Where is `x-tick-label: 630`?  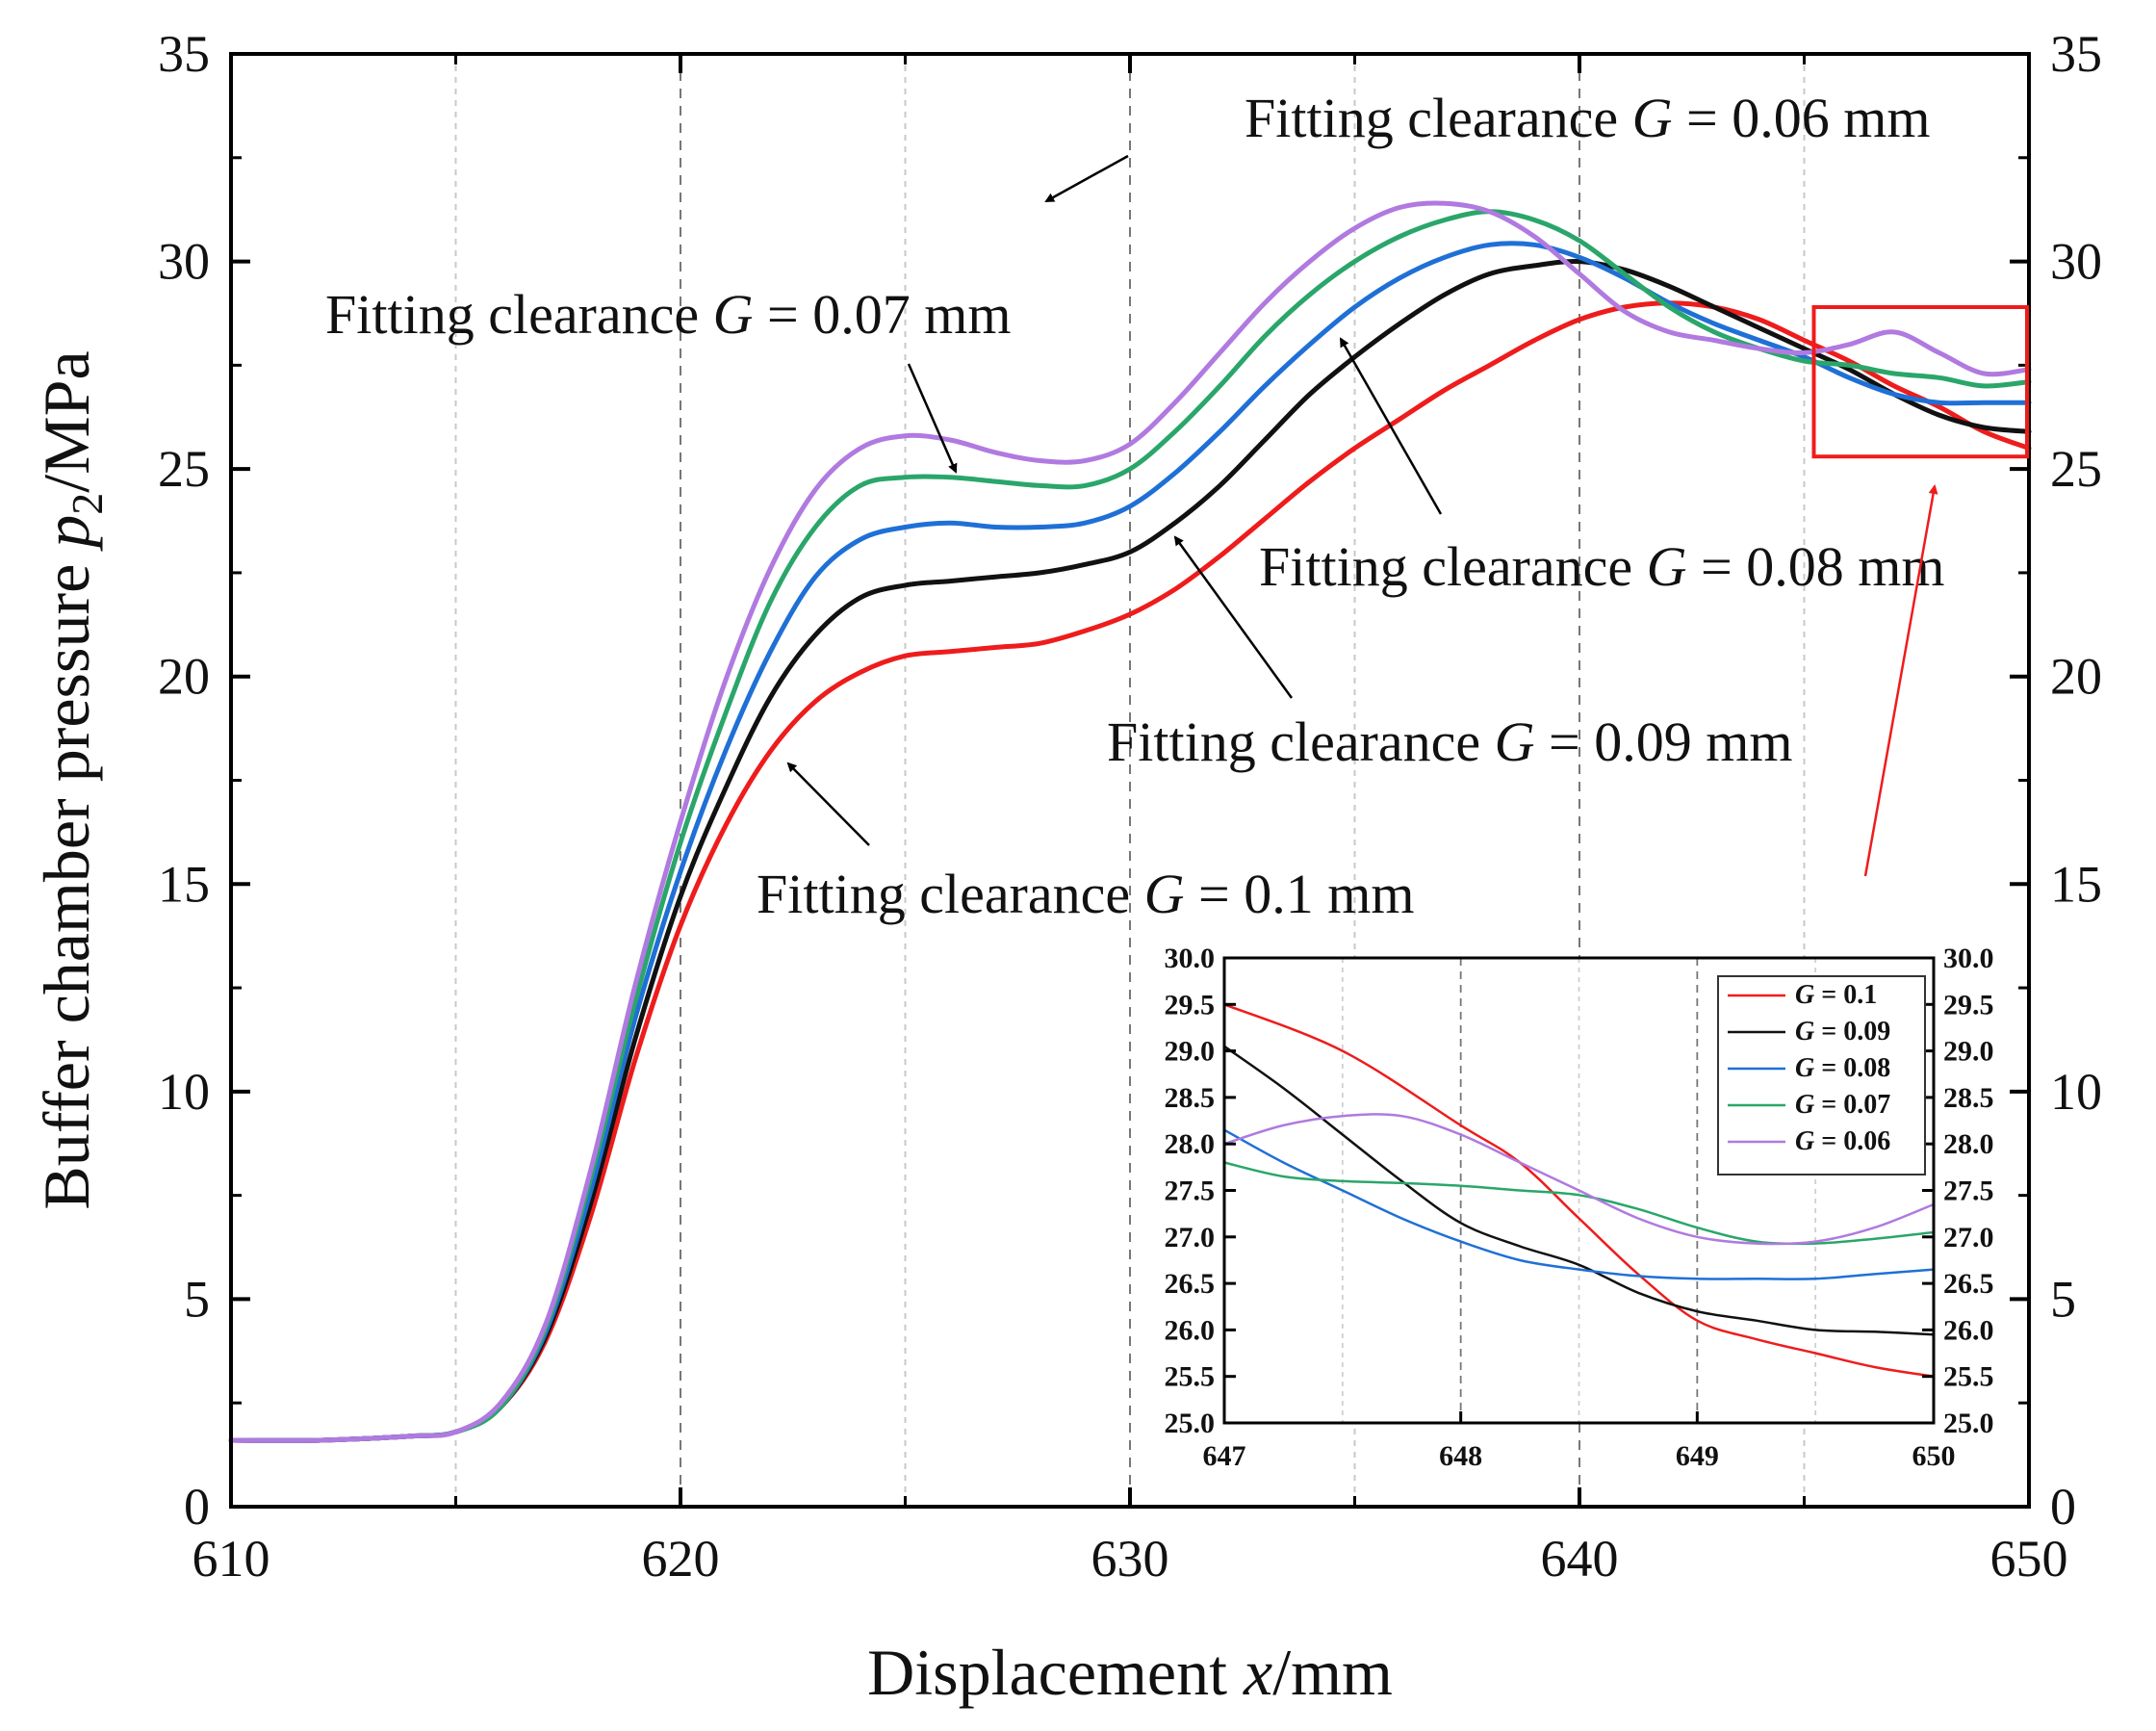
x-tick-label: 630 is located at coordinates (1130, 1559).